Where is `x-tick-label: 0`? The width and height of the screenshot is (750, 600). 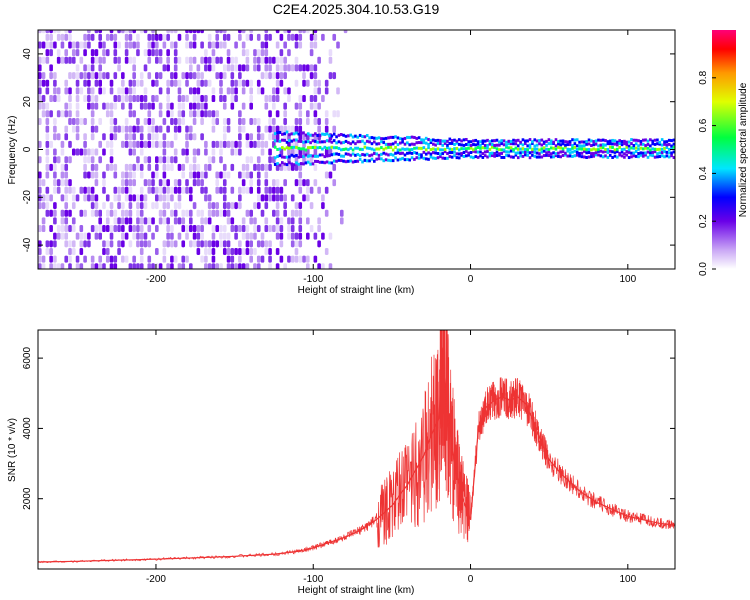
x-tick-label: 0 is located at coordinates (471, 579).